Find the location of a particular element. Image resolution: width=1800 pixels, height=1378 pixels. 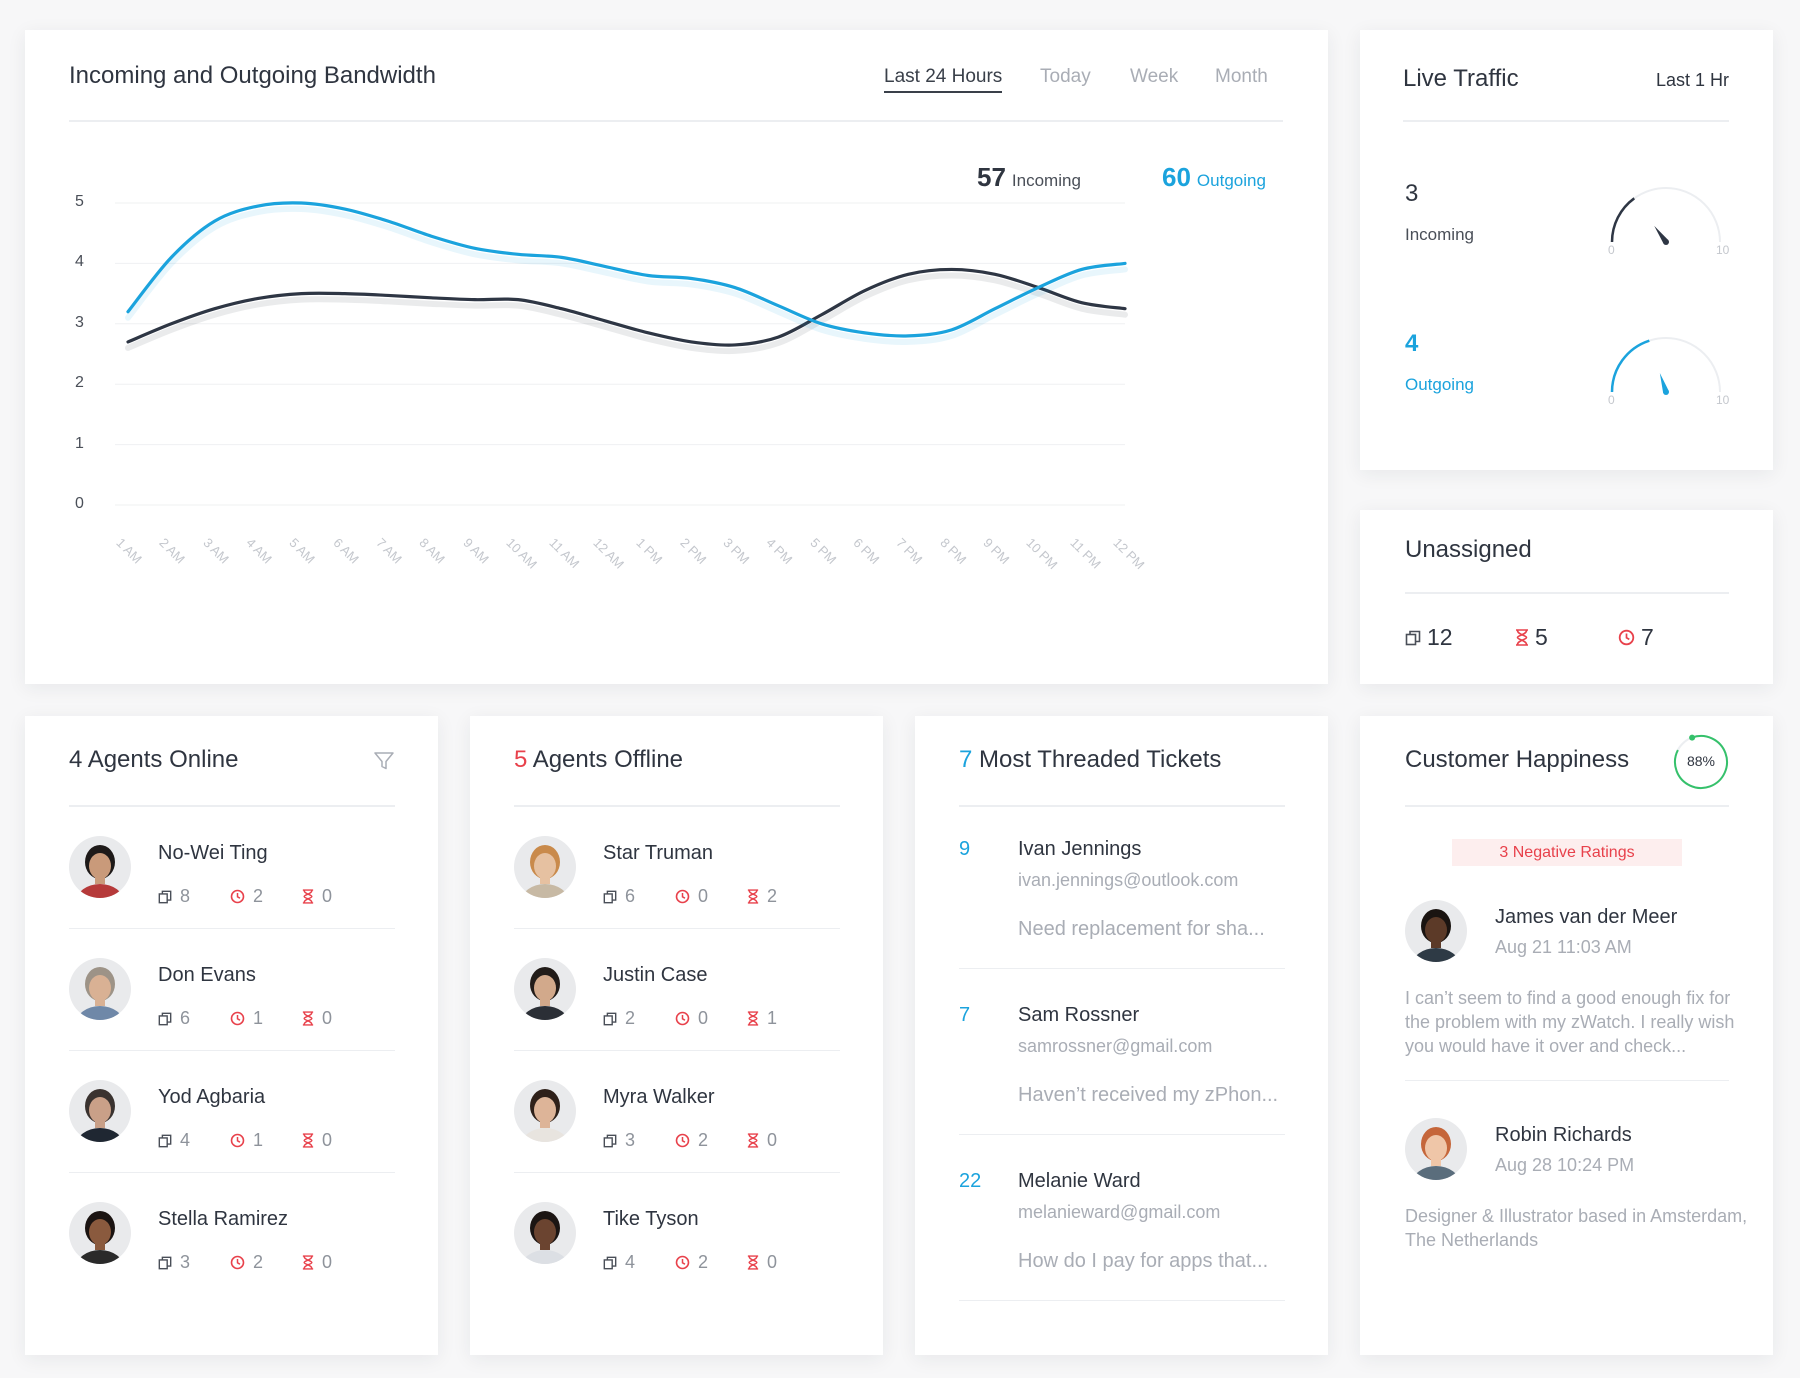

ticket-requester-email: ivan.jennings@outlook.com is located at coordinates (1128, 880).